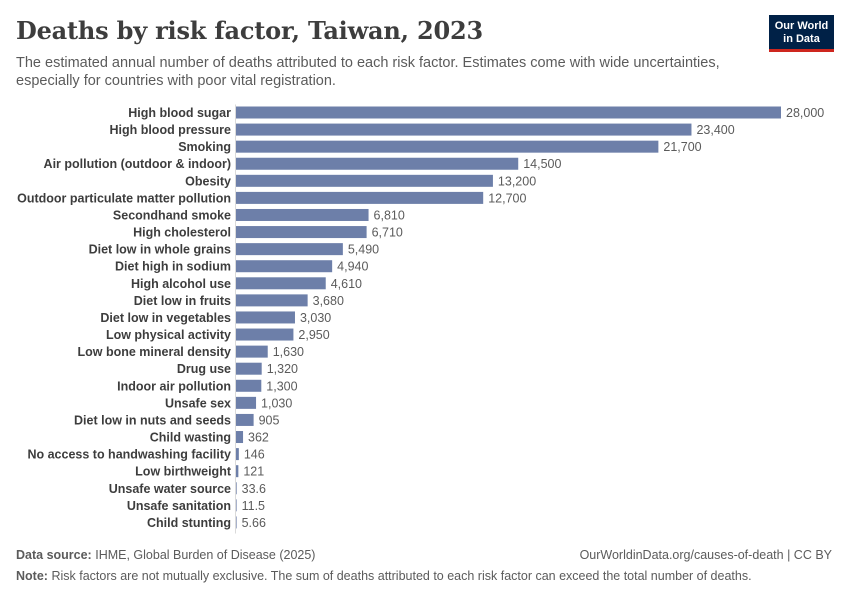 The height and width of the screenshot is (600, 850). I want to click on category-label: Unsafe sanitation, so click(179, 506).